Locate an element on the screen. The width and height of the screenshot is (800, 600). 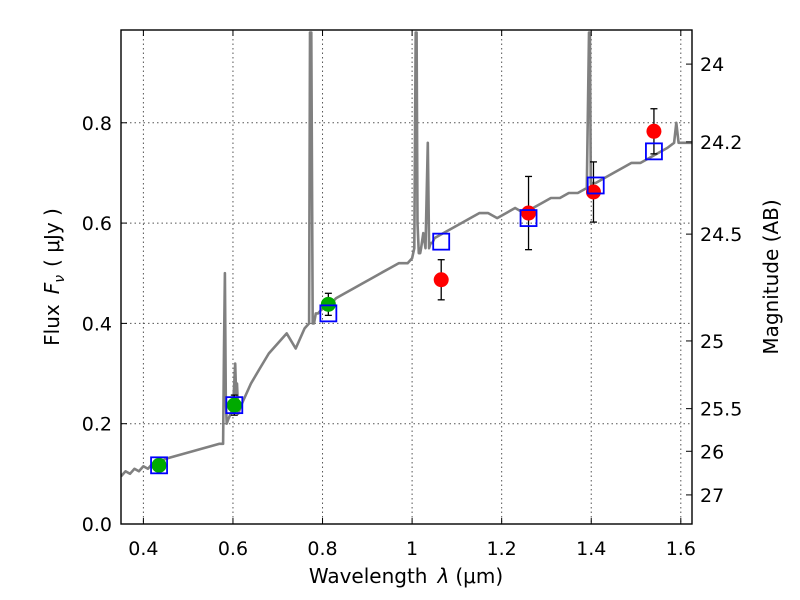
x-tick-label: 0.6 is located at coordinates (233, 549).